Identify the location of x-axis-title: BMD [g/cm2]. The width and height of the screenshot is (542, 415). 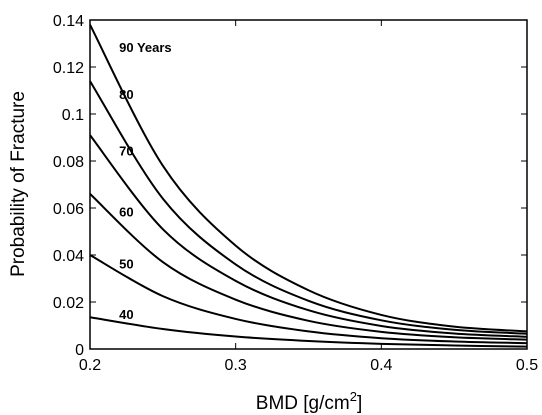
(309, 401).